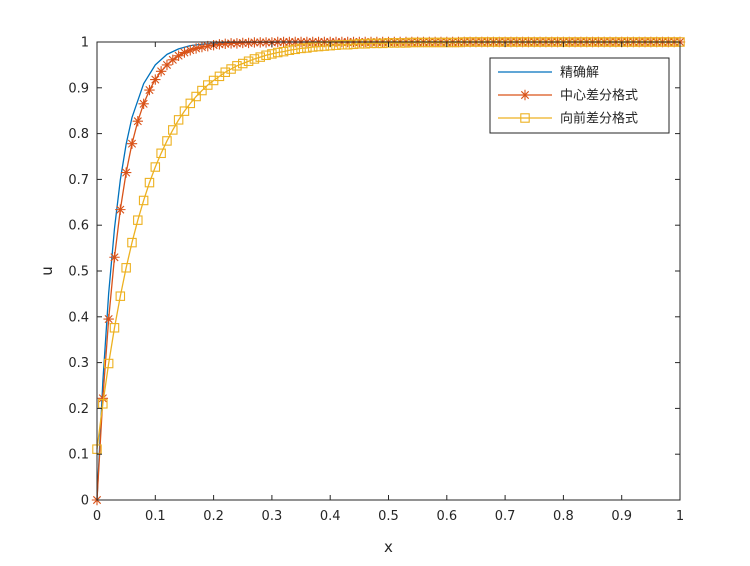 Image resolution: width=750 pixels, height=566 pixels. What do you see at coordinates (78, 180) in the screenshot?
I see `y-tick-label-7: 0.7` at bounding box center [78, 180].